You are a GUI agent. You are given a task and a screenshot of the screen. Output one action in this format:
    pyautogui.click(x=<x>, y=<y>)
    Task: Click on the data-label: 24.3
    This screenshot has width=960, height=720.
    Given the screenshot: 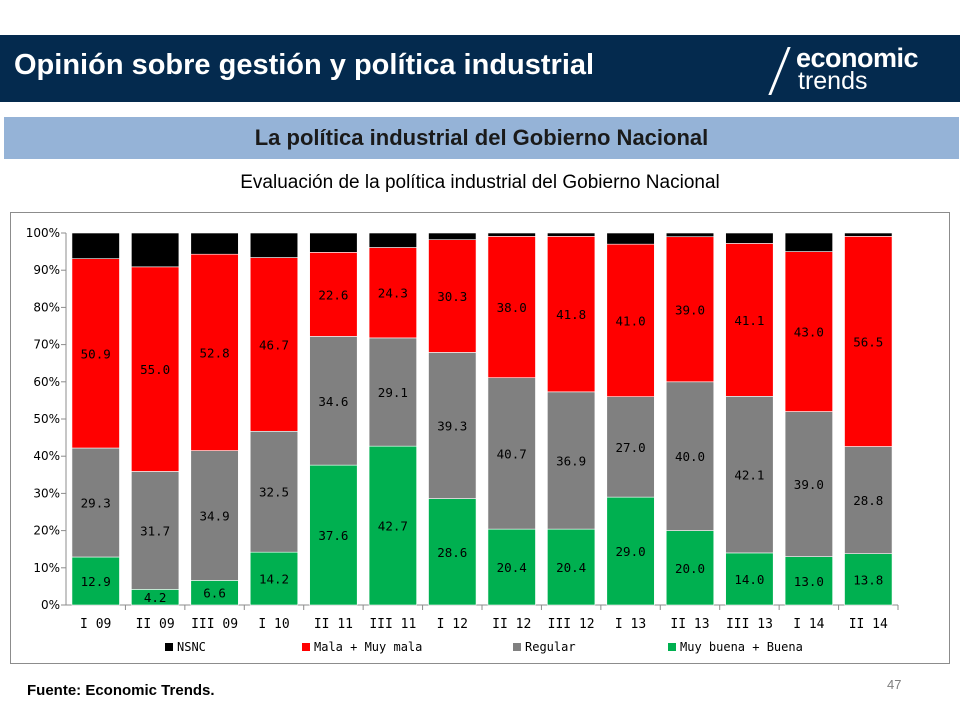 What is the action you would take?
    pyautogui.click(x=393, y=293)
    